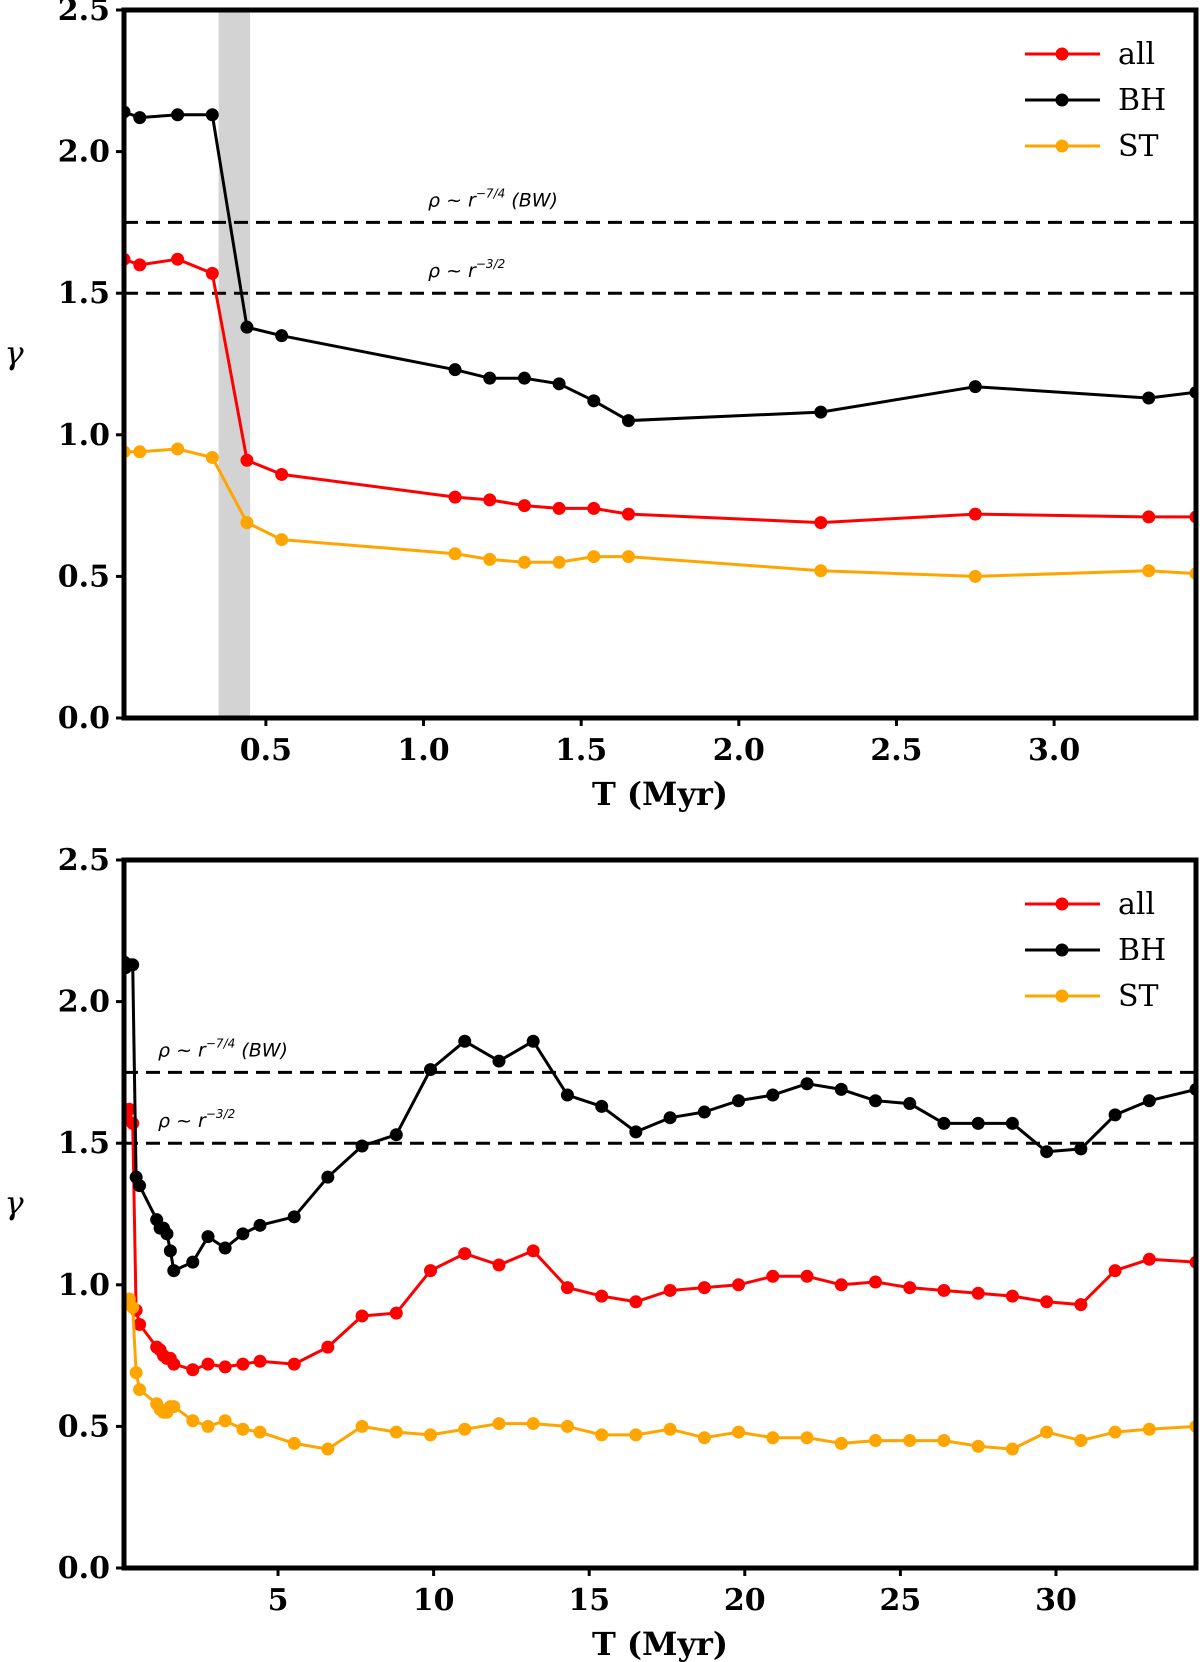  I want to click on y-tick-label: 2.5, so click(84, 860).